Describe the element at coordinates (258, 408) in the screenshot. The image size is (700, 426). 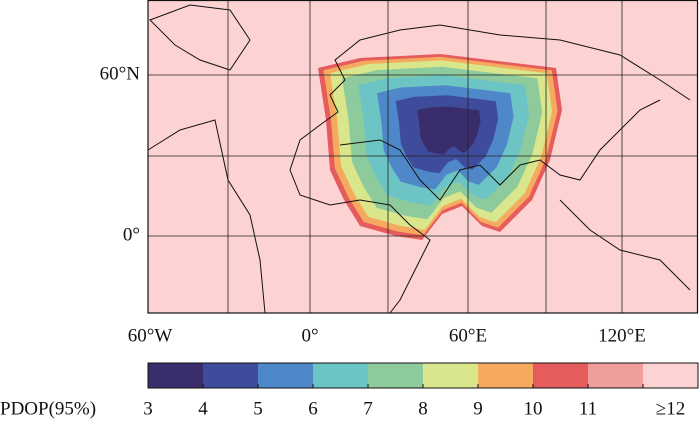
I see `colorbar-tick-label: 5` at that location.